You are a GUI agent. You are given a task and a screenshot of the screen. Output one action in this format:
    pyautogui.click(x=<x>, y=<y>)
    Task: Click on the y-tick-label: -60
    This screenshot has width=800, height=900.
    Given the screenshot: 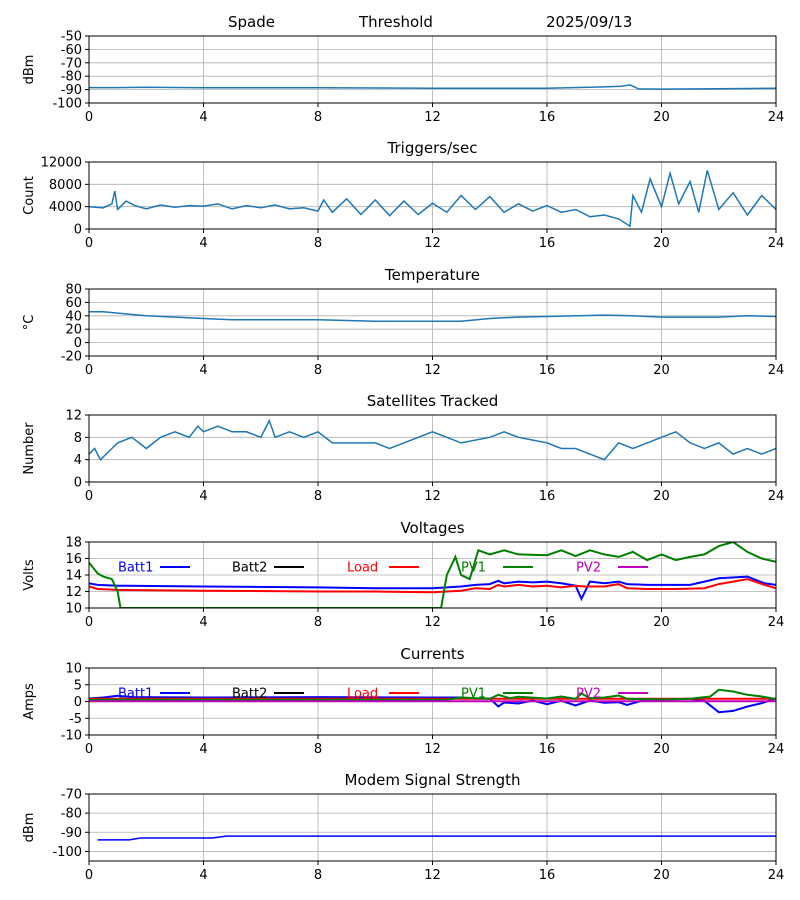 What is the action you would take?
    pyautogui.click(x=71, y=50)
    